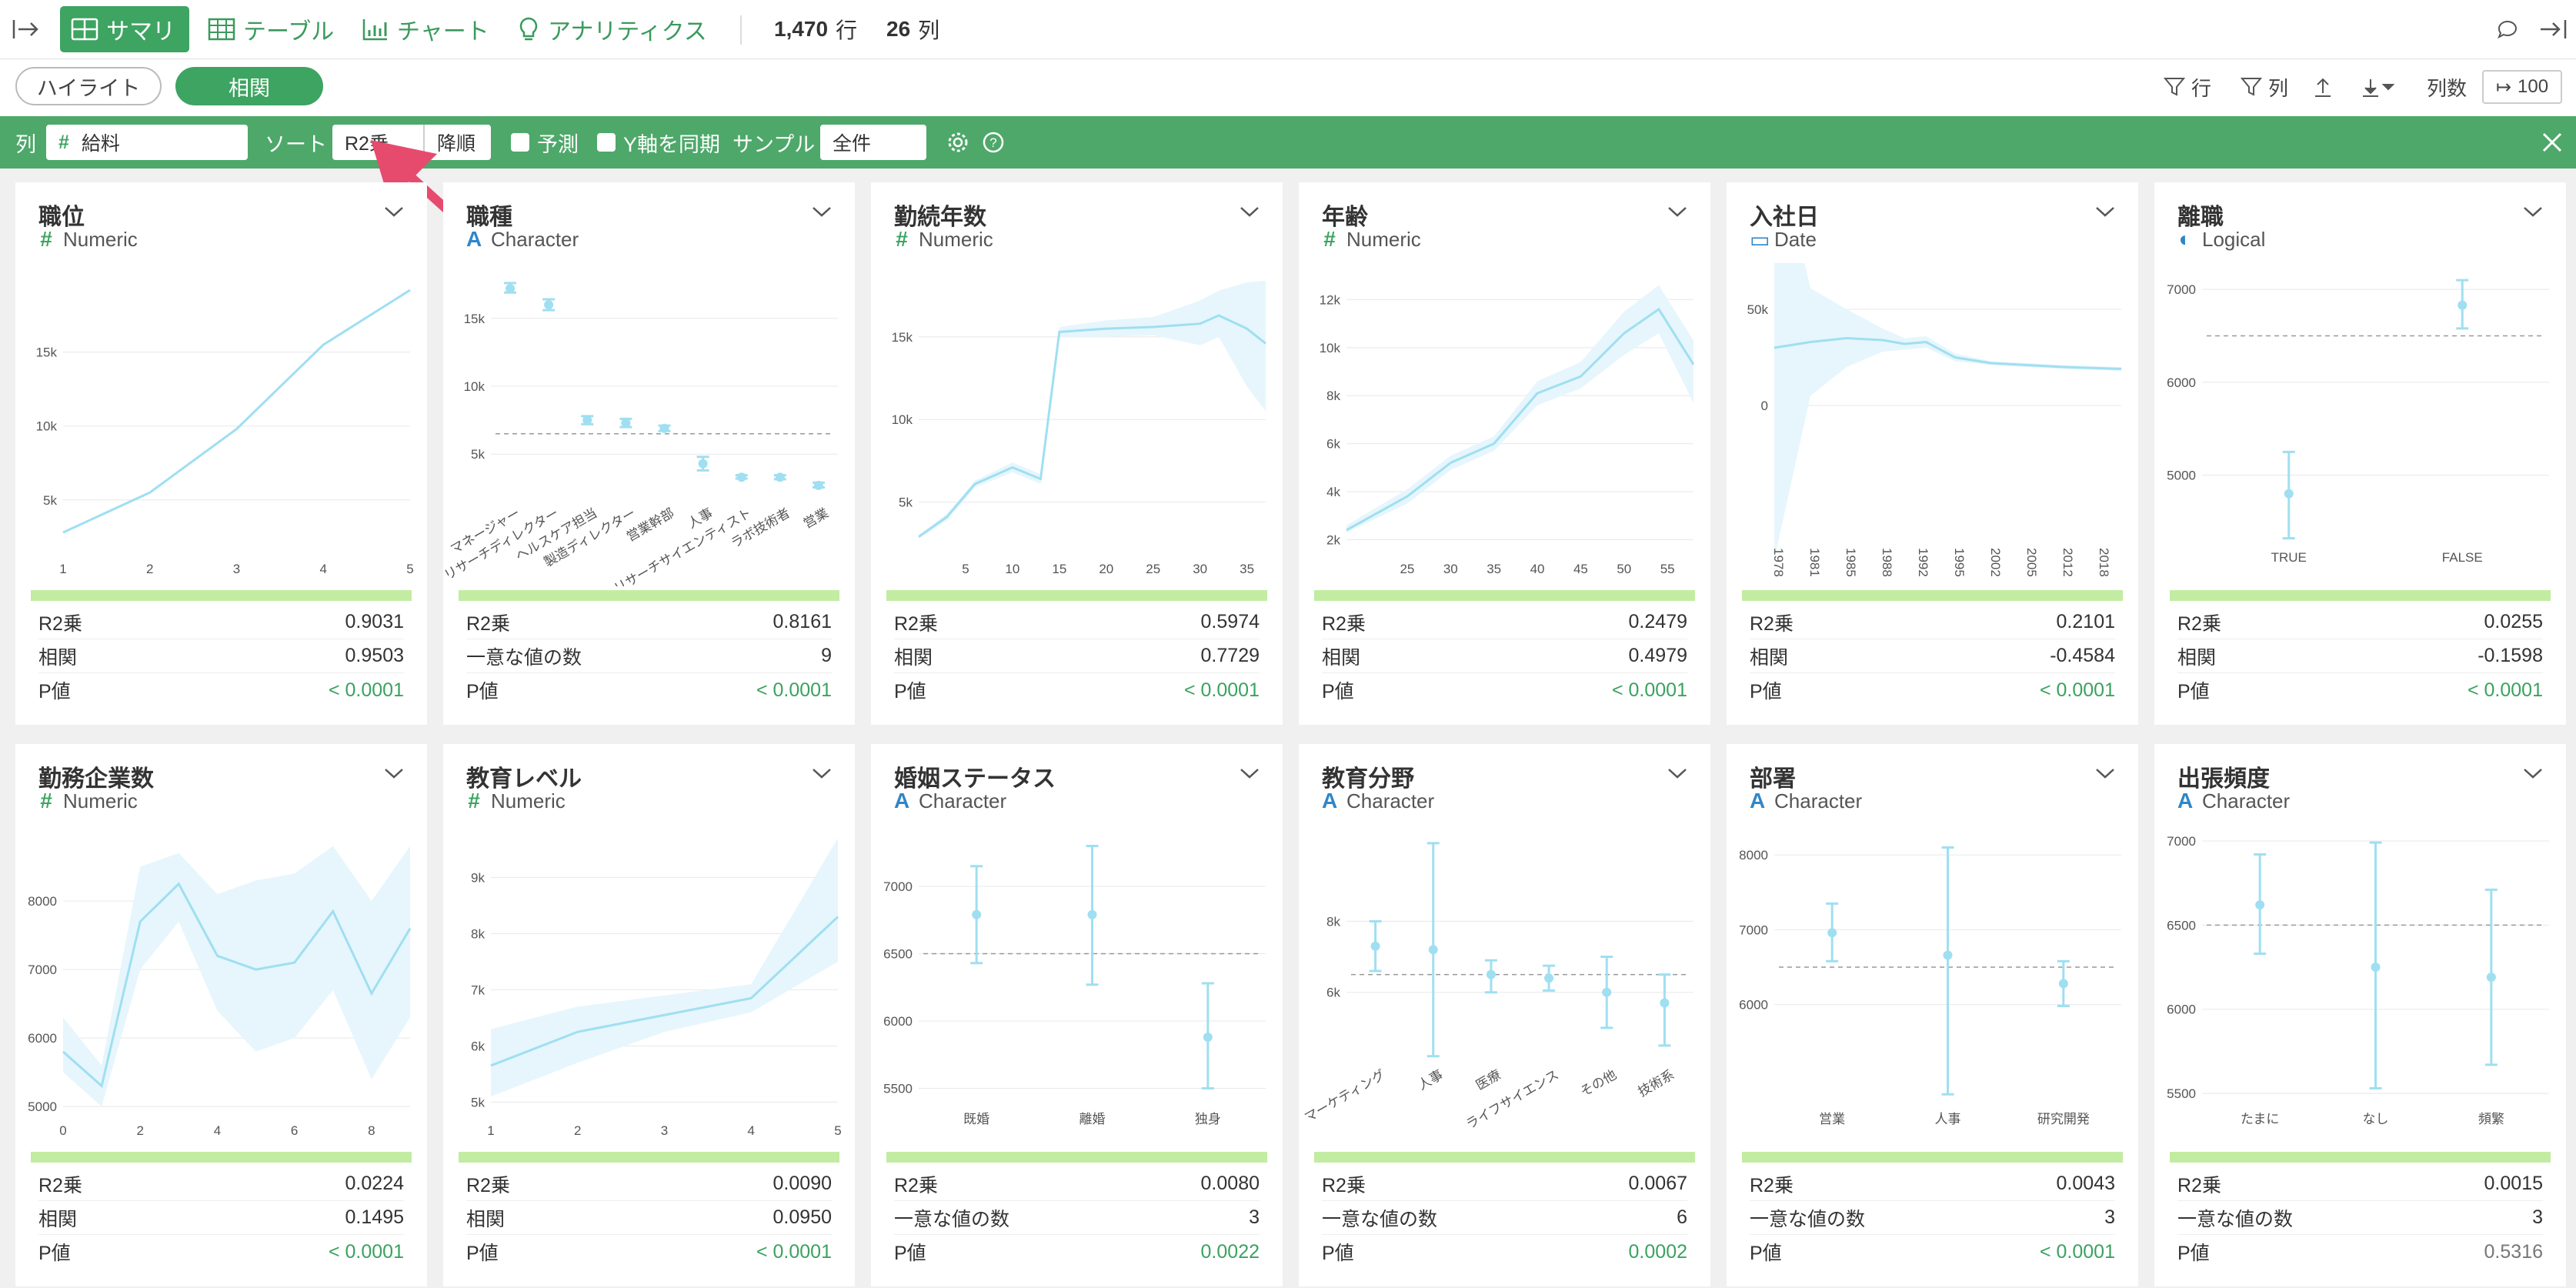  I want to click on stat-value: 0.2479, so click(1658, 622).